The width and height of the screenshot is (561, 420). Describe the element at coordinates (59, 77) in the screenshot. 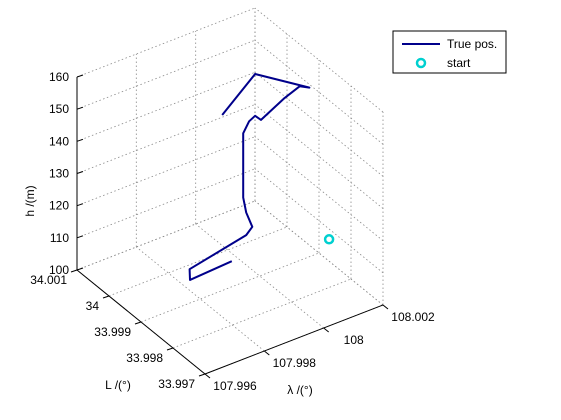

I see `z-tick-label: 160` at that location.